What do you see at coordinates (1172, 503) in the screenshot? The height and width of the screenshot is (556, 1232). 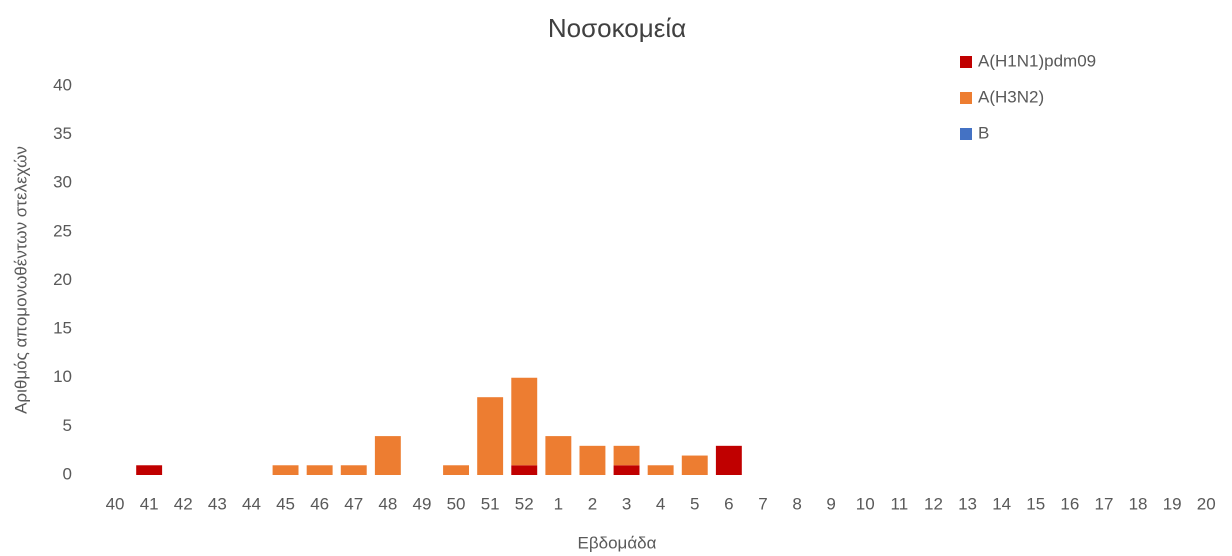 I see `x-tick-label: 19` at bounding box center [1172, 503].